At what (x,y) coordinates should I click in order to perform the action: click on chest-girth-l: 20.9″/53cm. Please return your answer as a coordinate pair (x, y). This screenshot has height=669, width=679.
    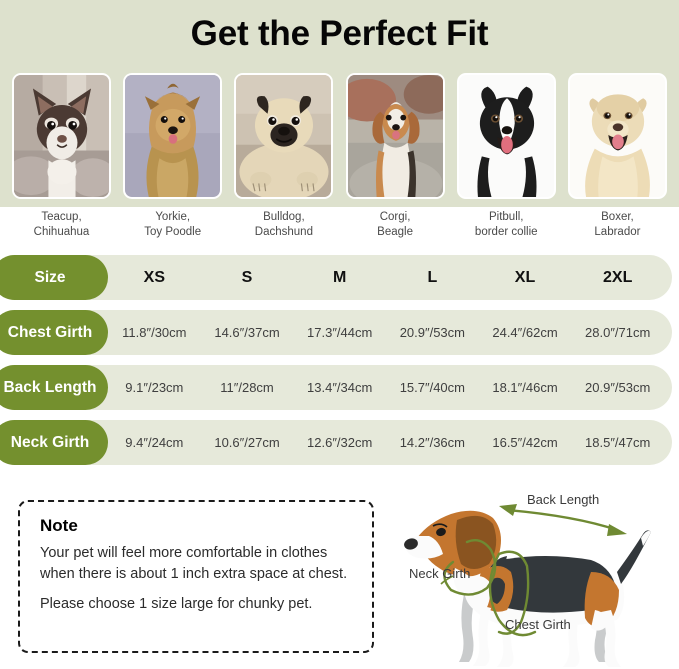
    Looking at the image, I should click on (432, 332).